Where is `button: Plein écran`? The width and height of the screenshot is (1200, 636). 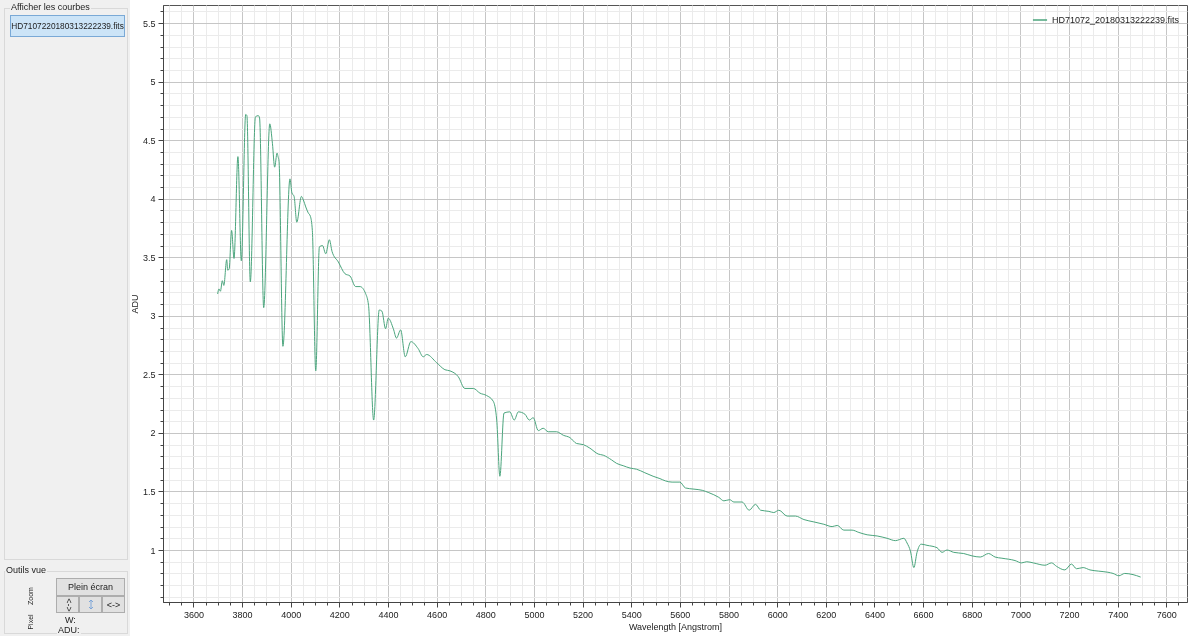
button: Plein écran is located at coordinates (90, 587).